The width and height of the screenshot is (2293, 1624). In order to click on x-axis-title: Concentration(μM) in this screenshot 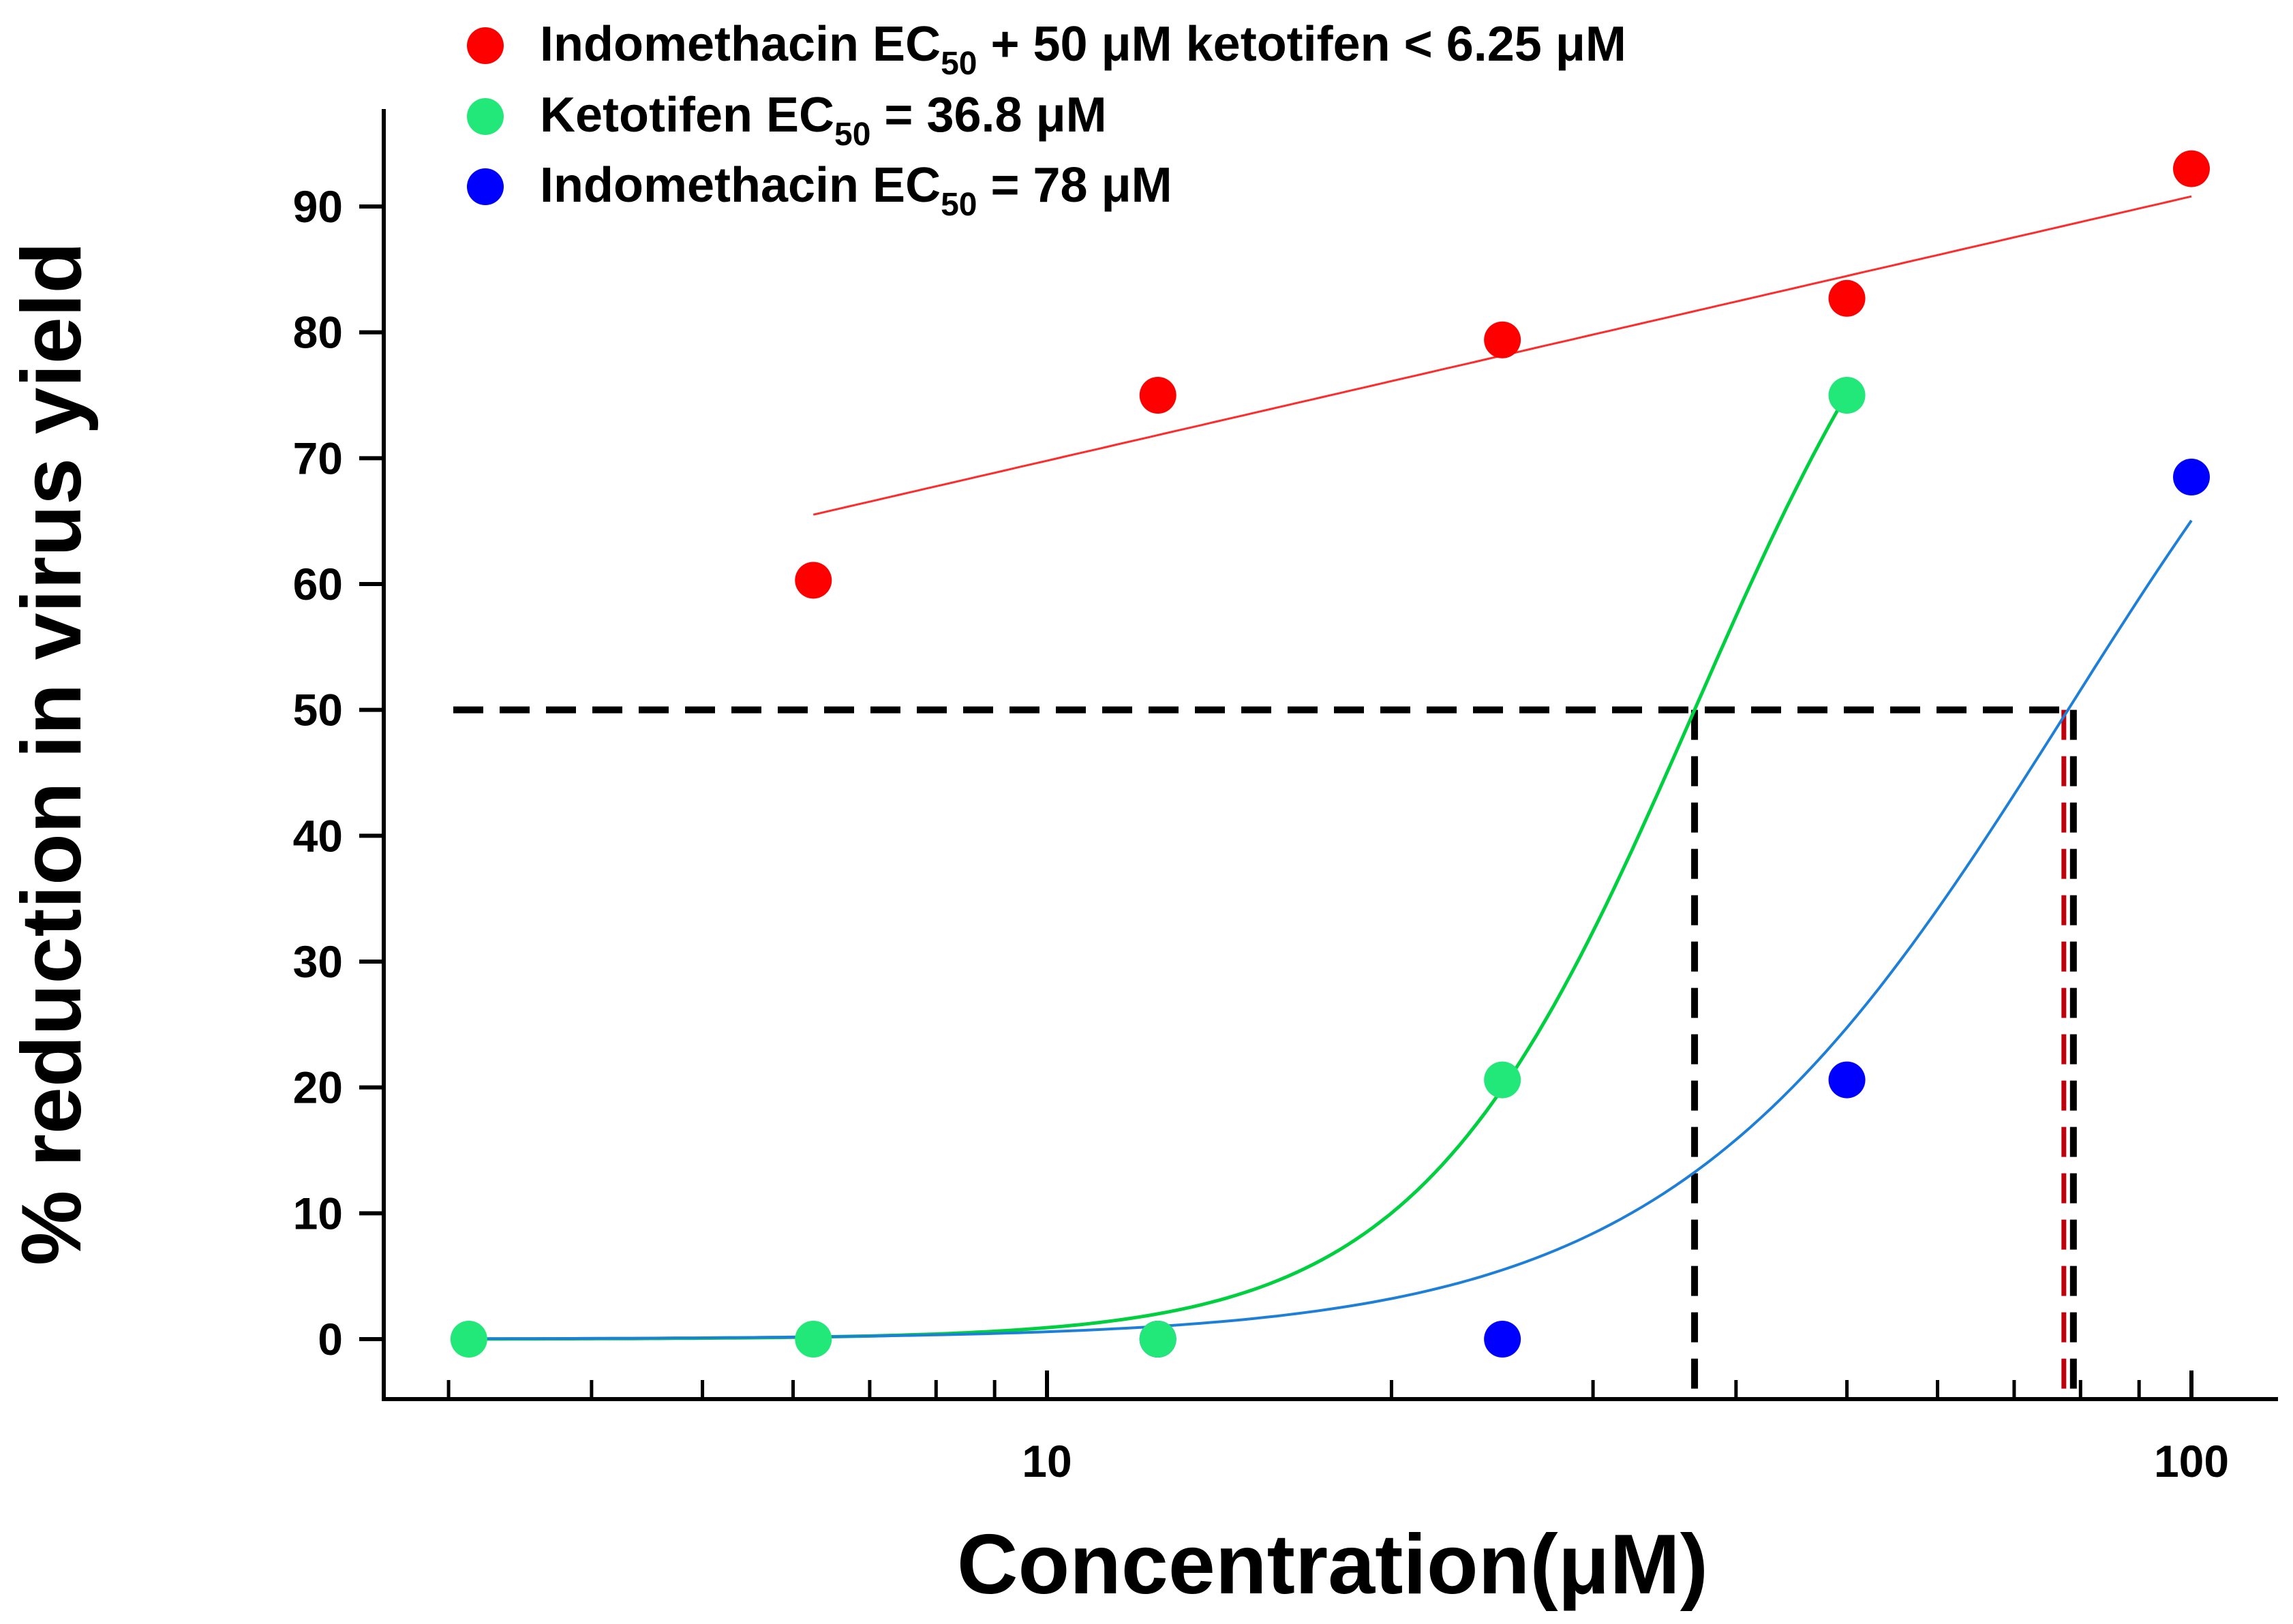, I will do `click(1332, 1565)`.